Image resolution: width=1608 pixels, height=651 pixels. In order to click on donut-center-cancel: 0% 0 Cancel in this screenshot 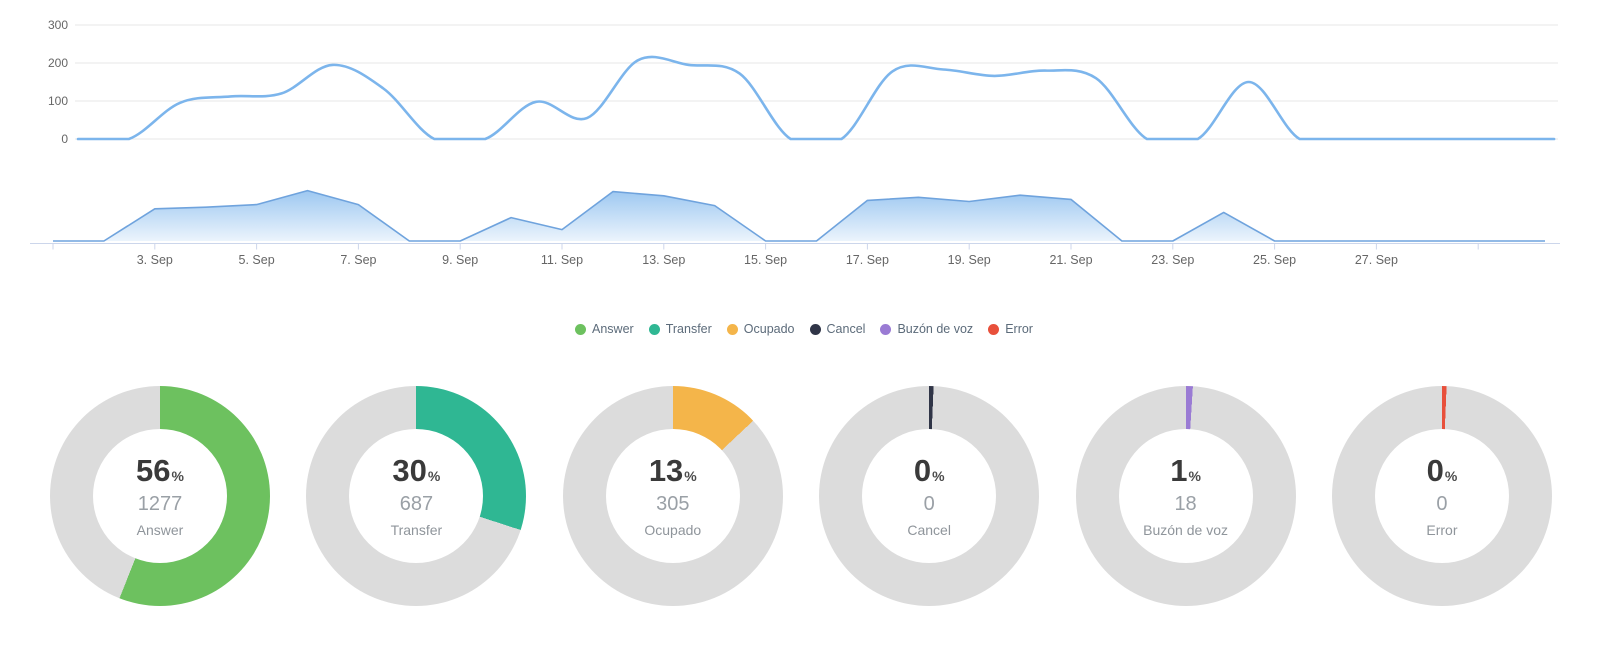, I will do `click(929, 496)`.